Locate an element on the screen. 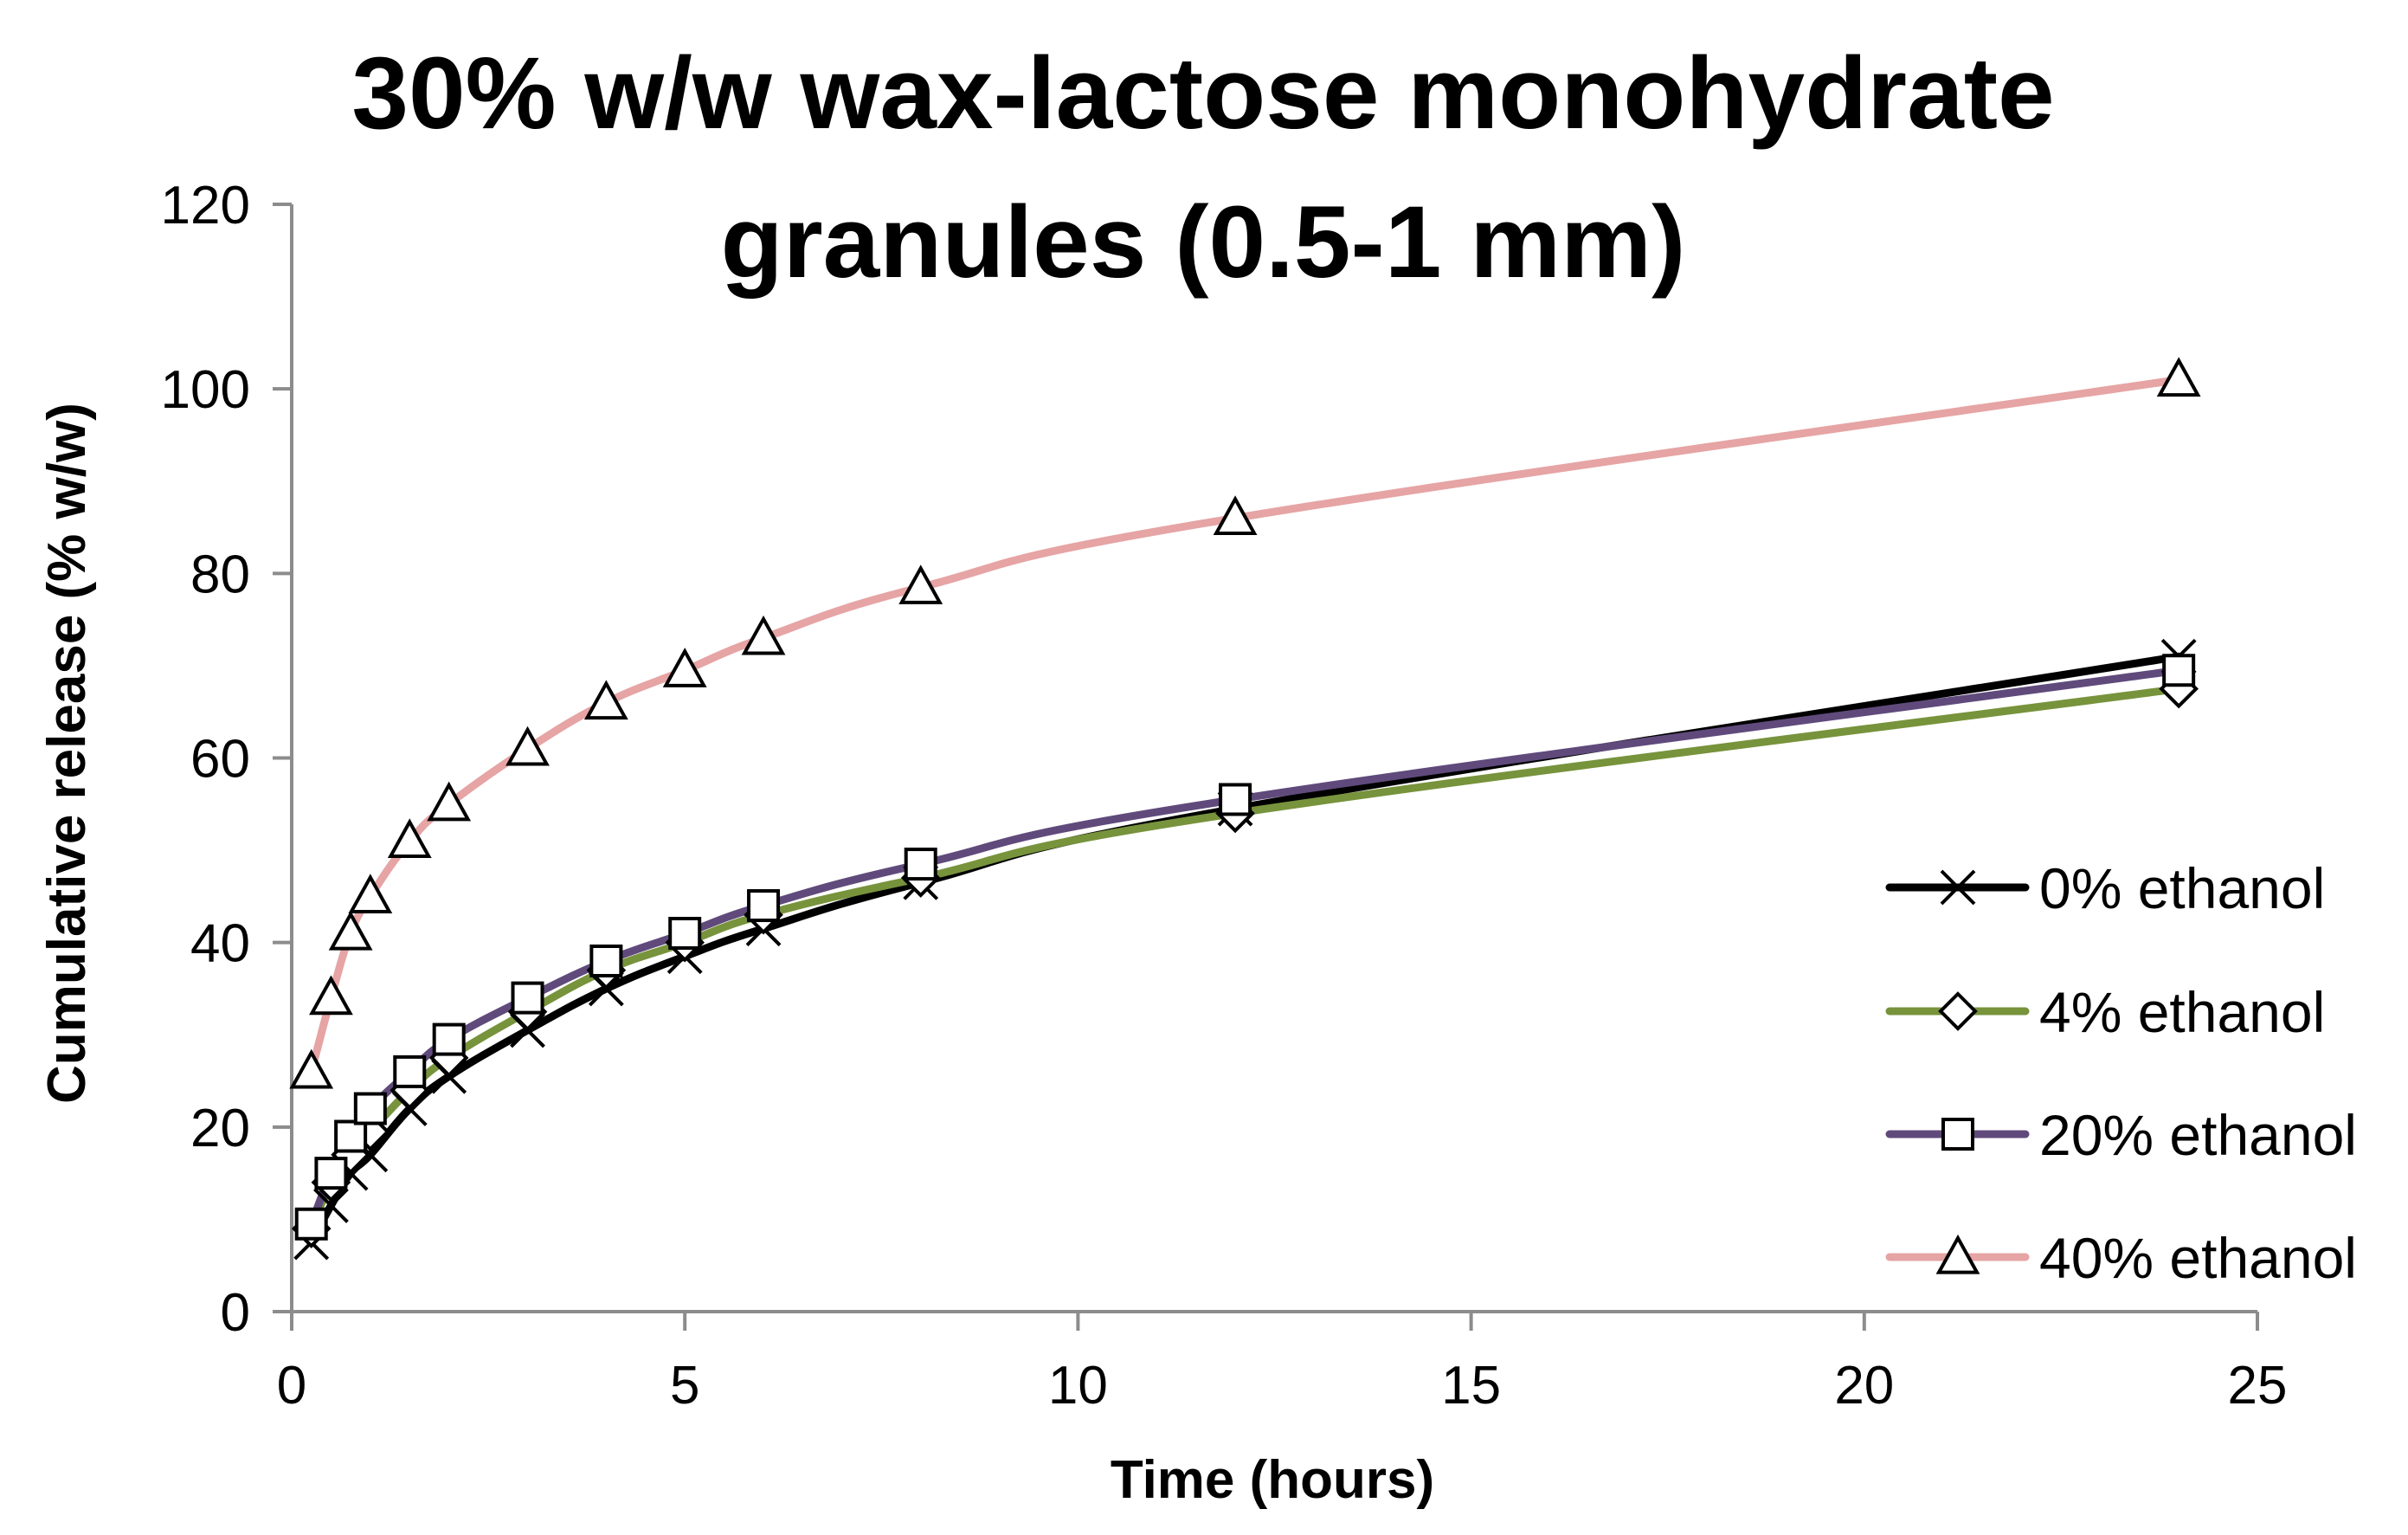 This screenshot has width=2408, height=1535. legend-label-3: 40% ethanol is located at coordinates (2198, 1258).